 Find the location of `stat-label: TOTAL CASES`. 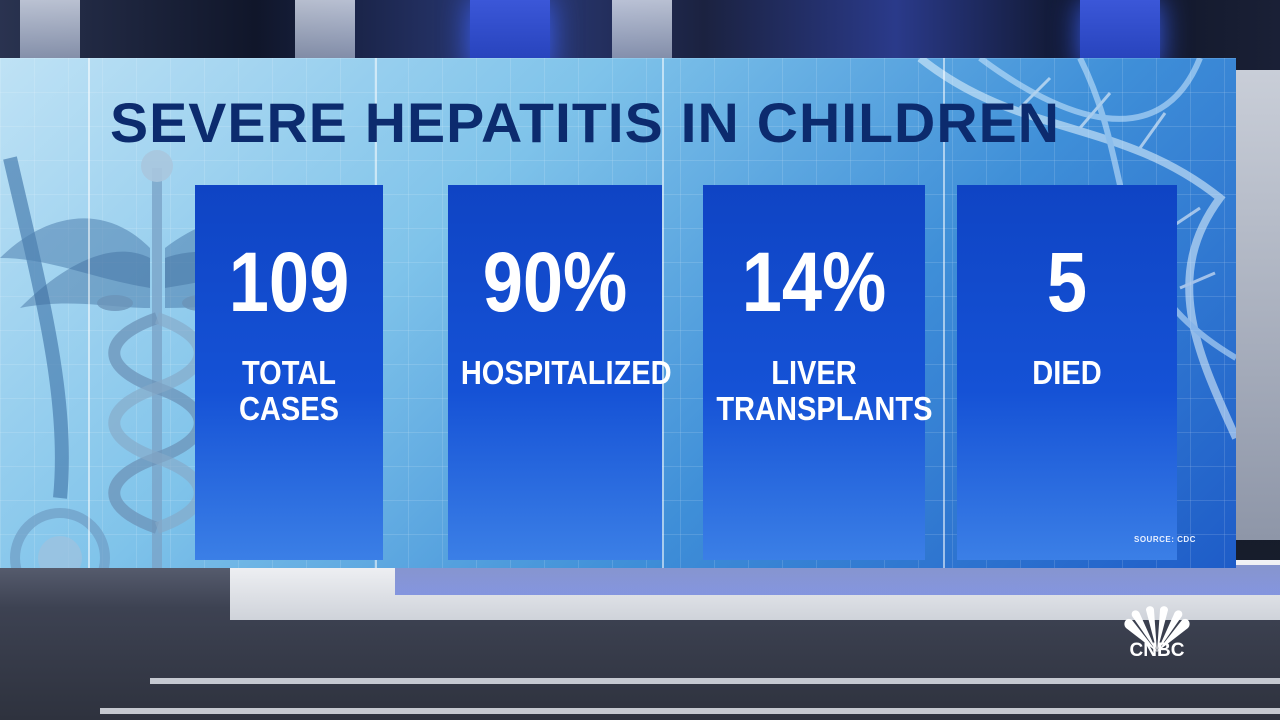

stat-label: TOTAL CASES is located at coordinates (289, 390).